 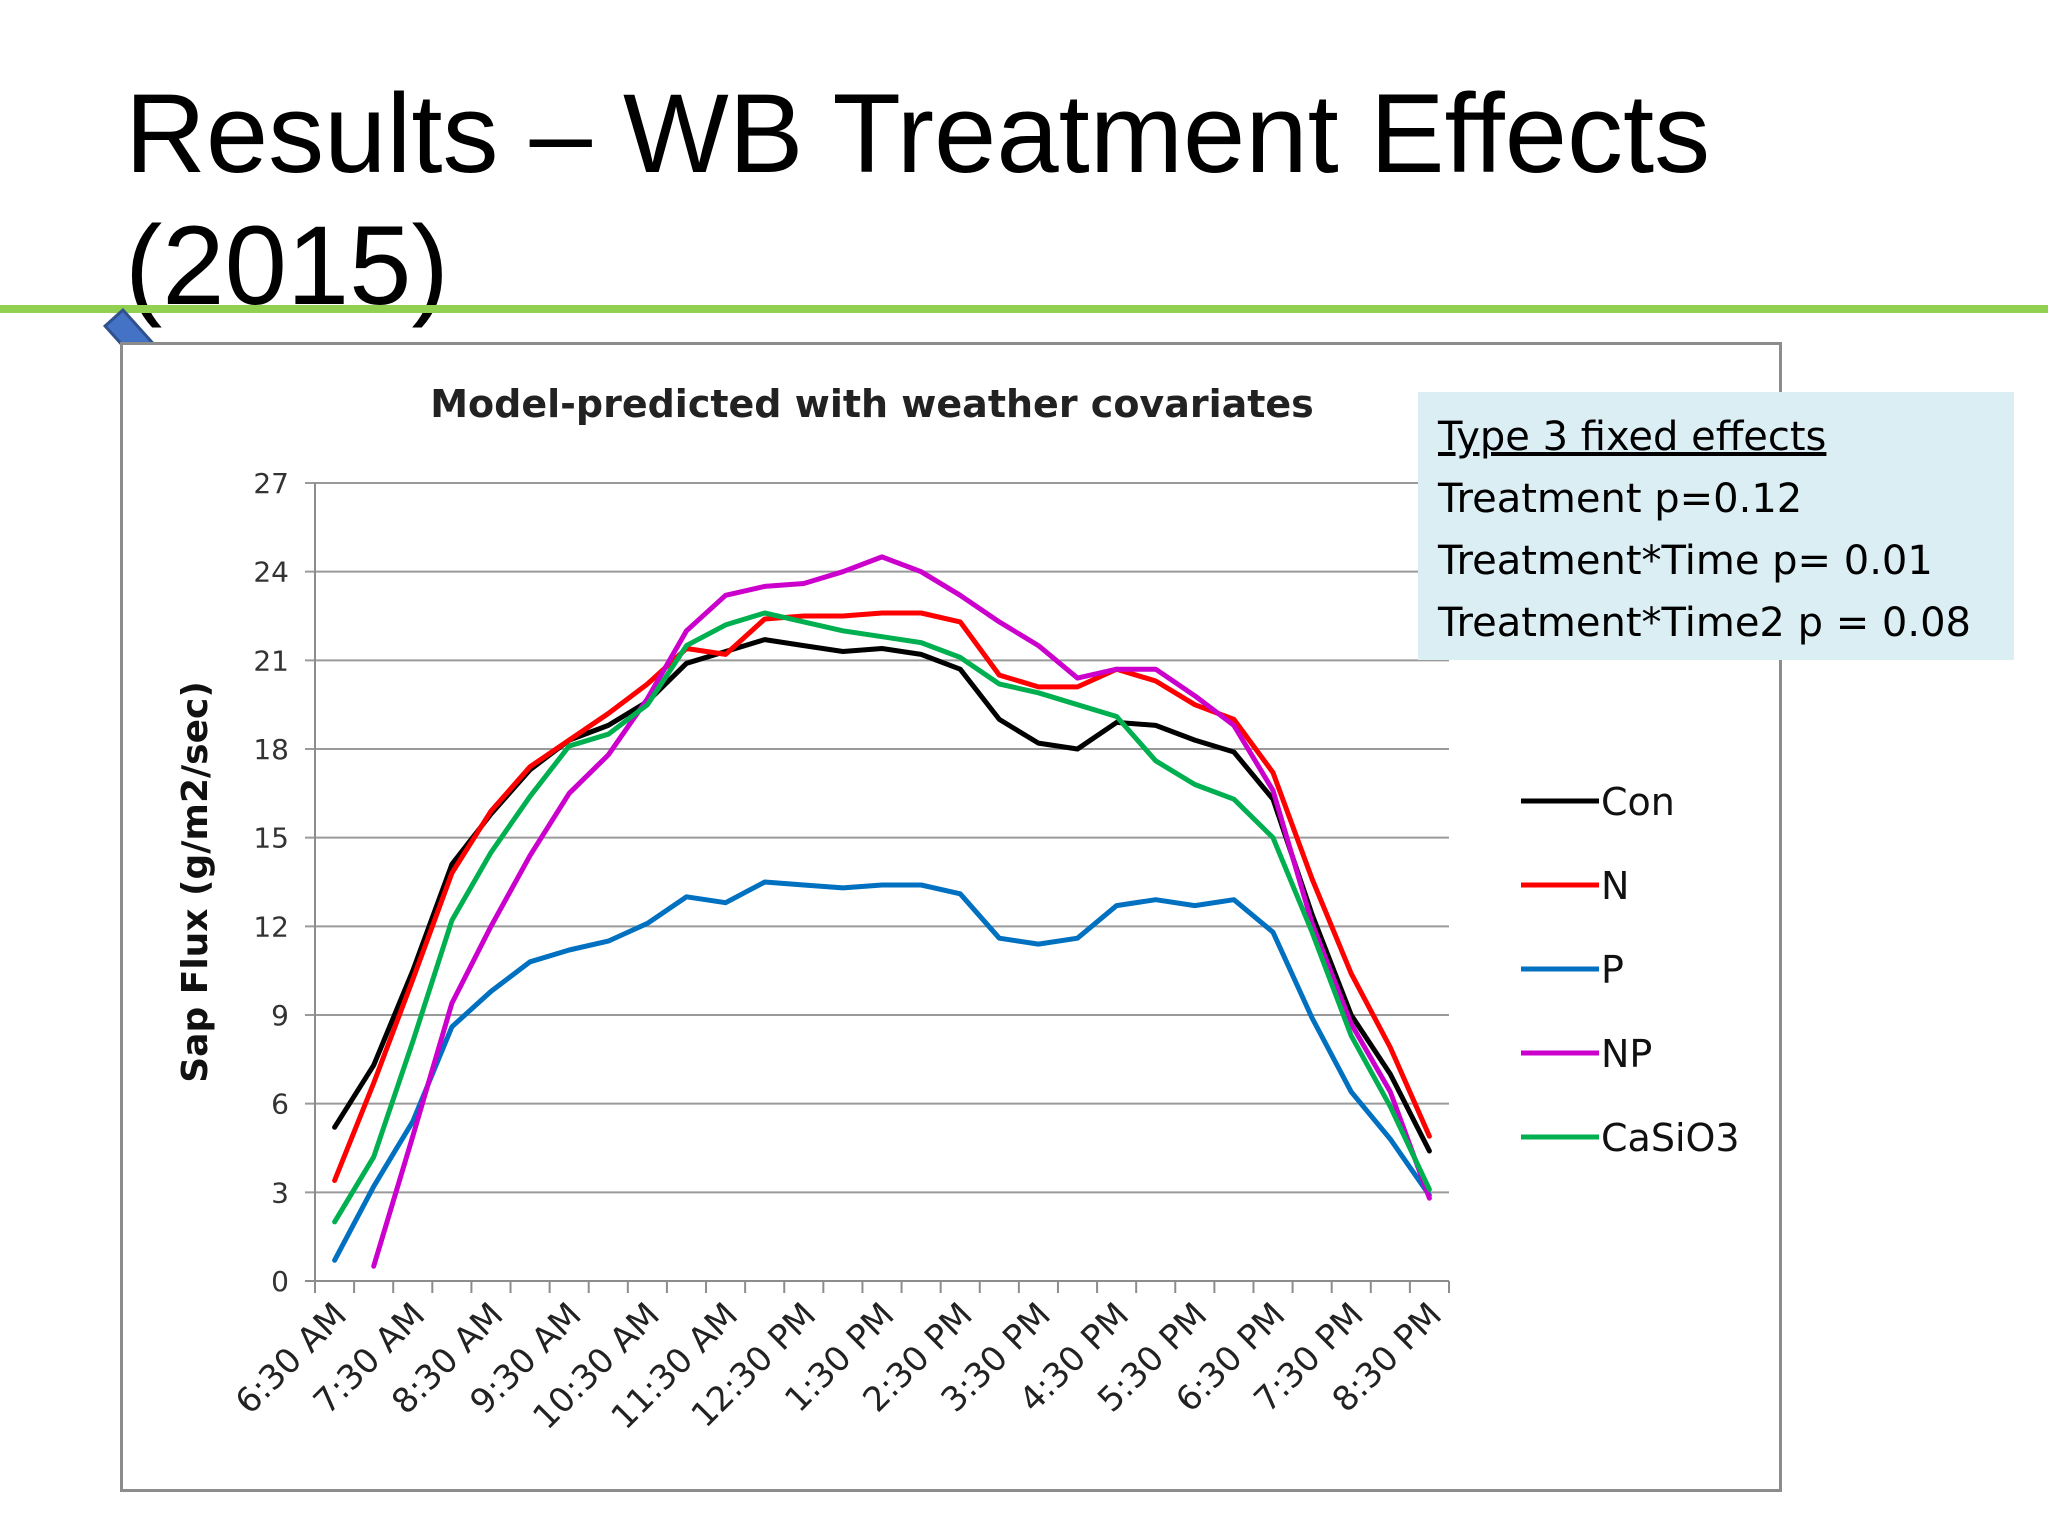 I want to click on y-tick-label: 0, so click(x=280, y=1281).